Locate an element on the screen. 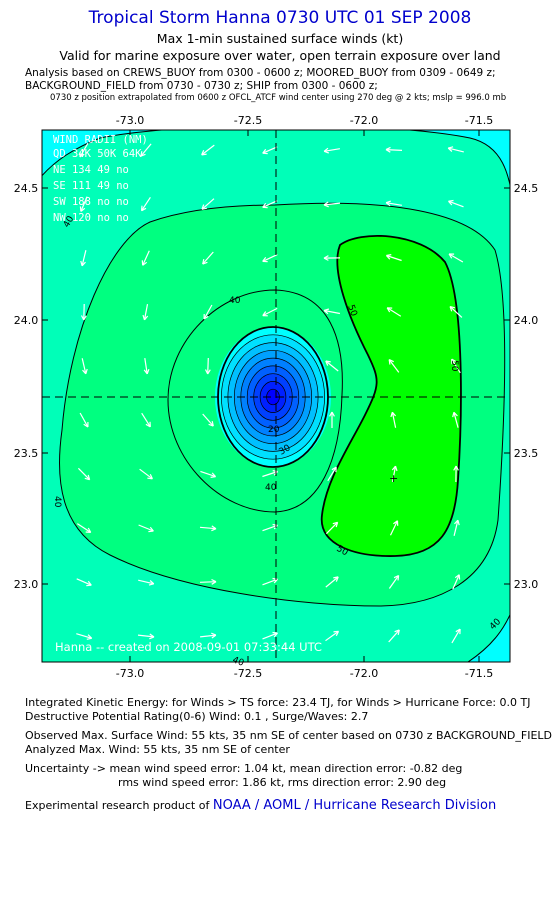  y-tick-left: 24.0 is located at coordinates (26, 320).